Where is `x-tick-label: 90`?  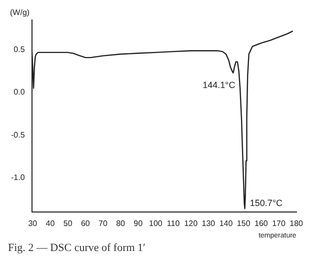
x-tick-label: 90 is located at coordinates (139, 223).